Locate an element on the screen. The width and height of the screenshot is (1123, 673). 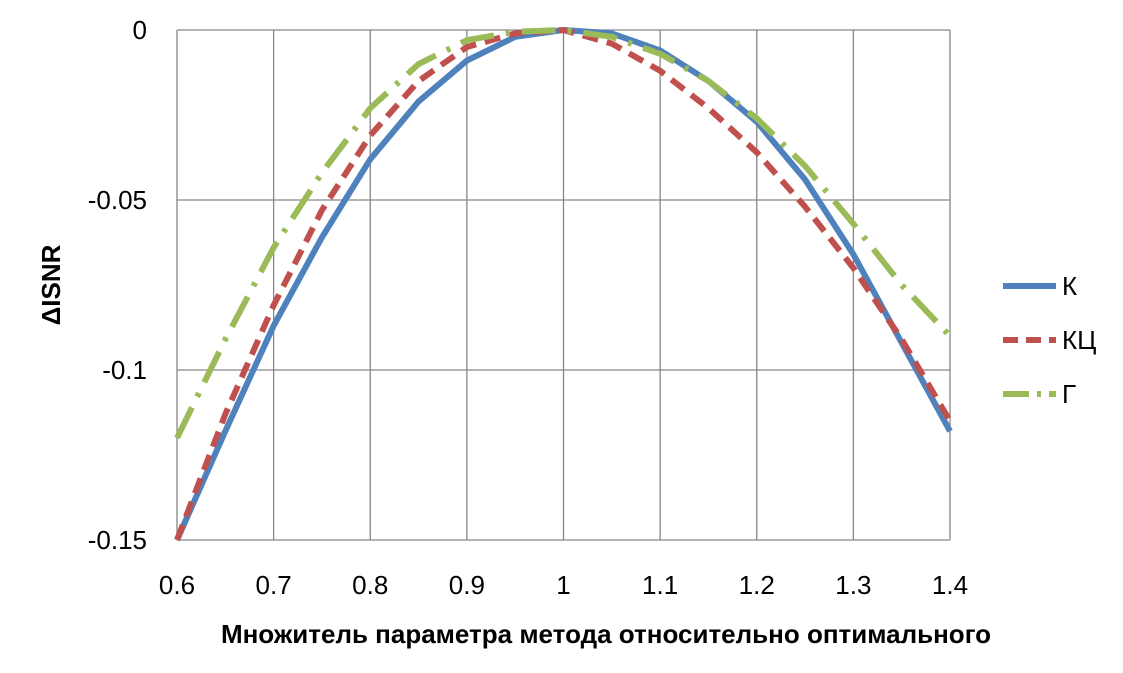
x-tick-label: 1.2 is located at coordinates (757, 585).